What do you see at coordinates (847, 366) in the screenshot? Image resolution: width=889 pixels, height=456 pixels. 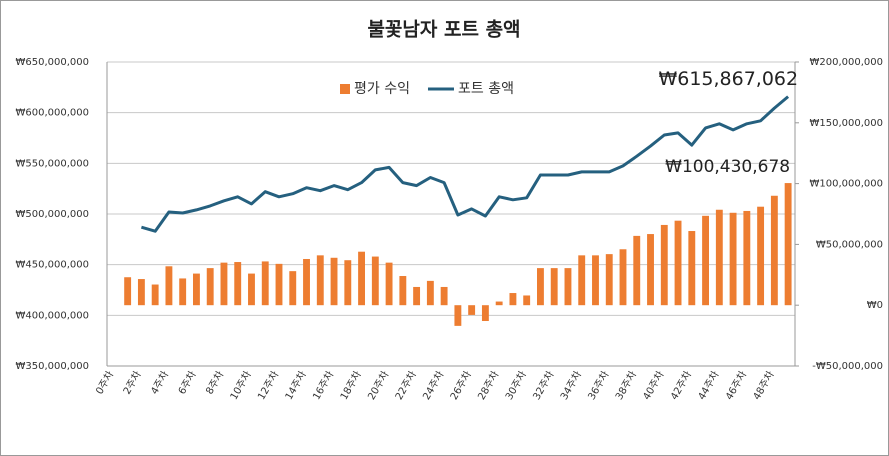 I see `y2-tick-label: -₩50,000,000` at bounding box center [847, 366].